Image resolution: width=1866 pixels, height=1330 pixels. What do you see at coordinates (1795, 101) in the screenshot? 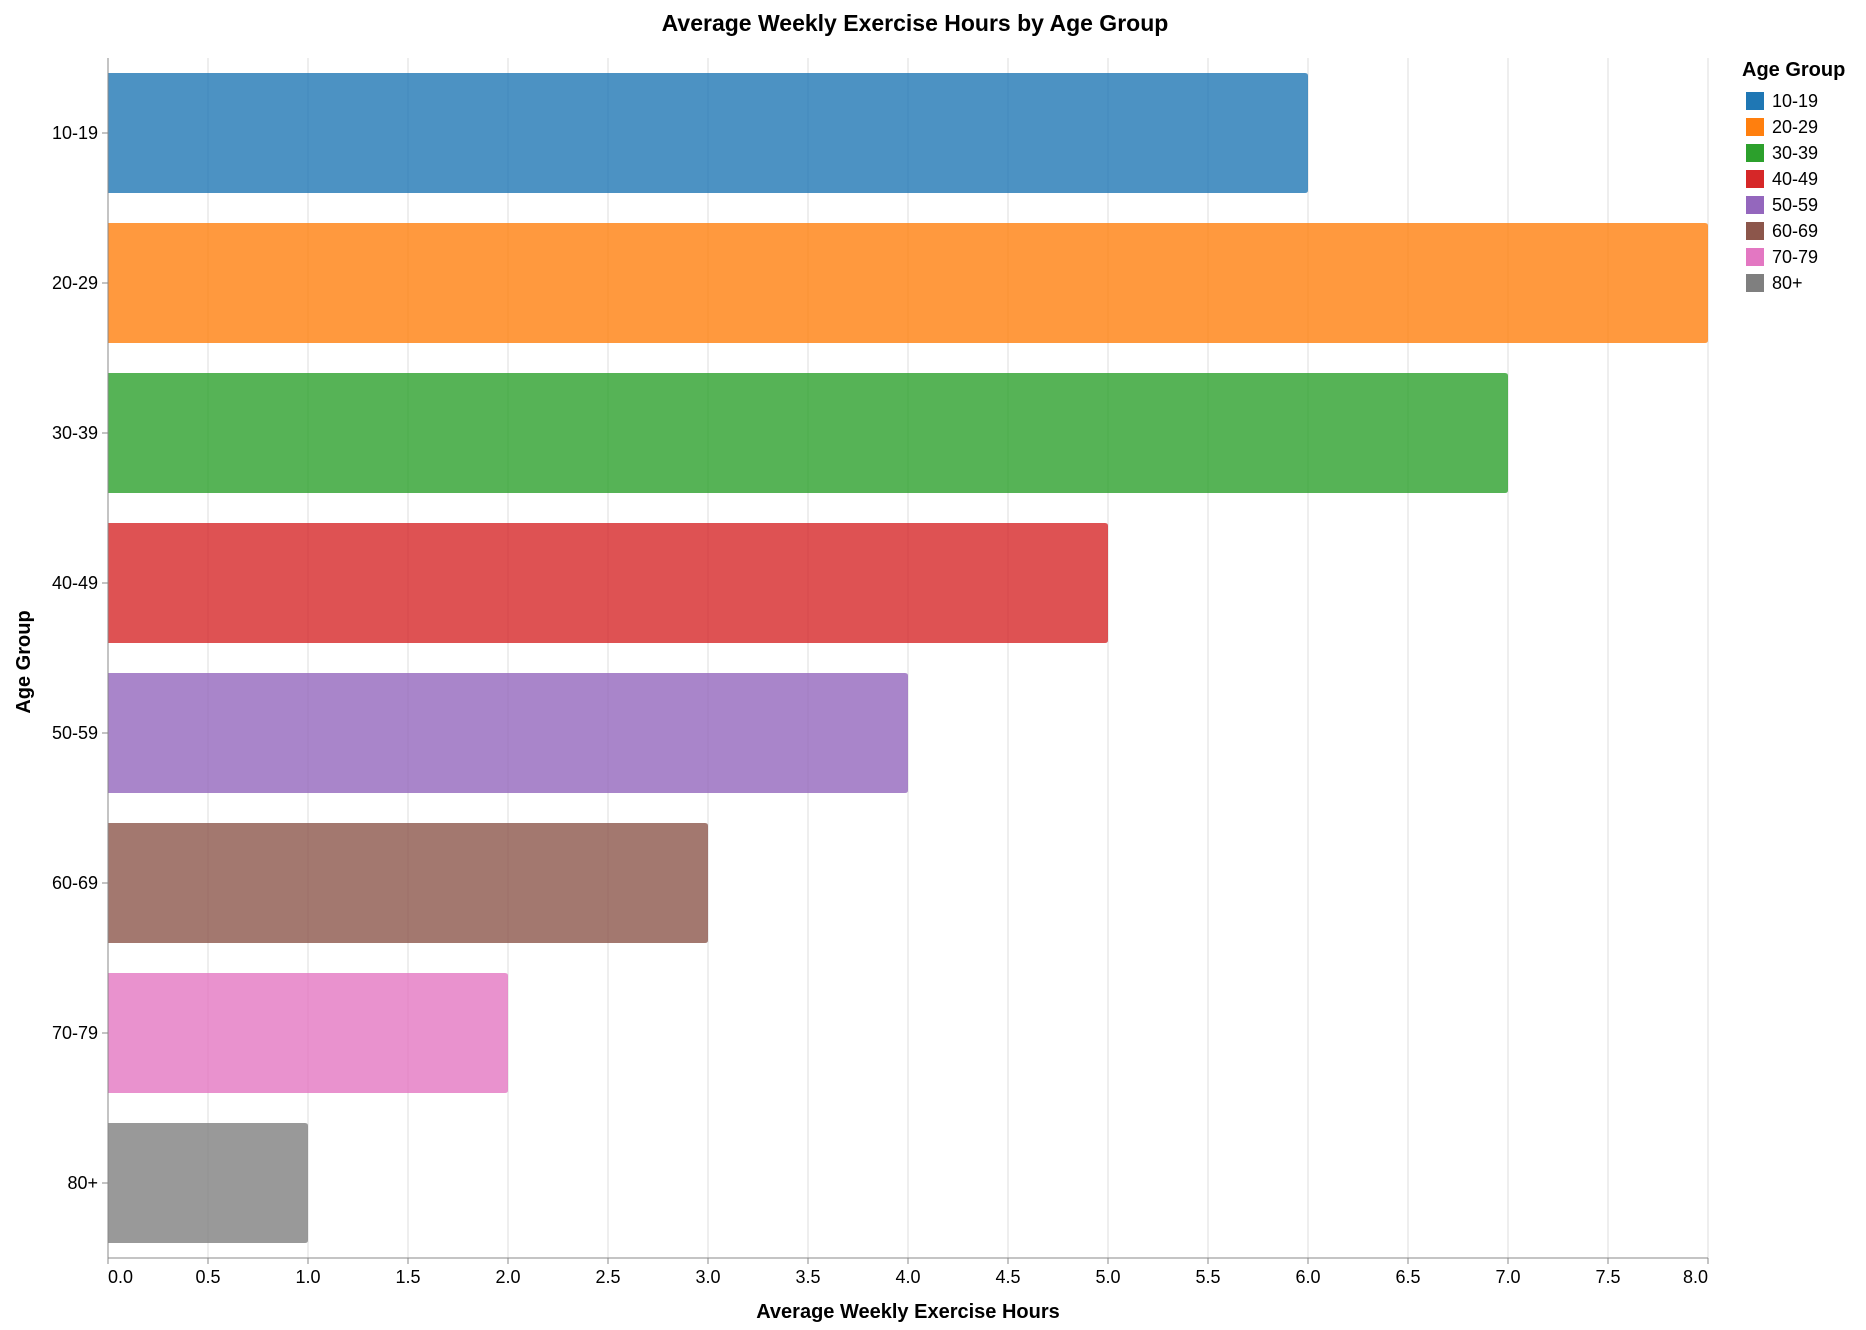
I see `legend-label: 10-19` at bounding box center [1795, 101].